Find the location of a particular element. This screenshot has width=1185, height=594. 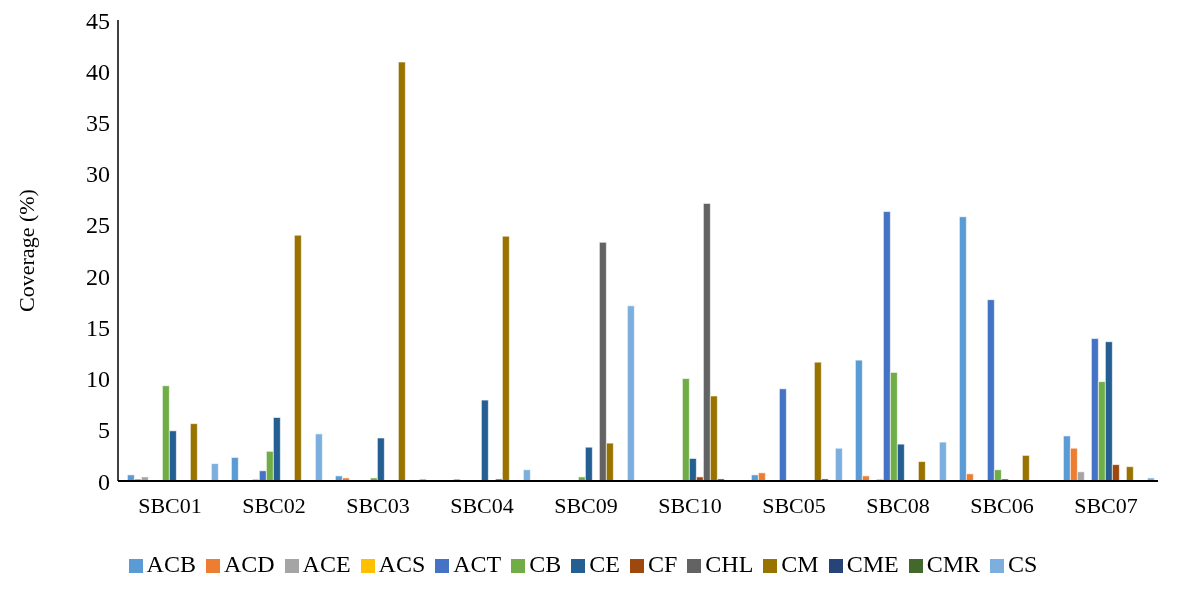

legend-label: CB is located at coordinates (545, 564).